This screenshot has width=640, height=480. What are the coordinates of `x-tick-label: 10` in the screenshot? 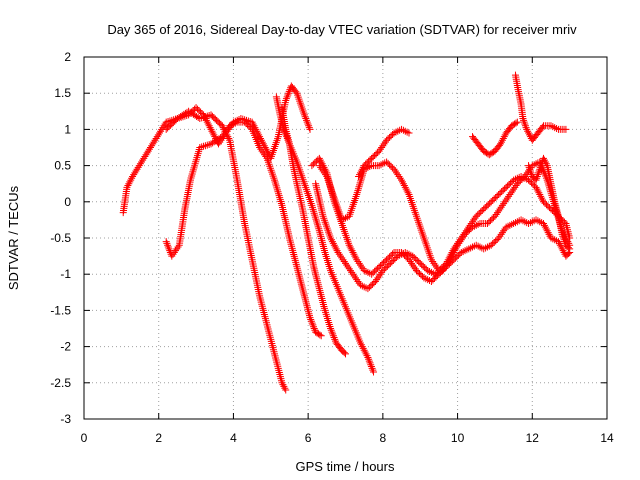 It's located at (458, 438).